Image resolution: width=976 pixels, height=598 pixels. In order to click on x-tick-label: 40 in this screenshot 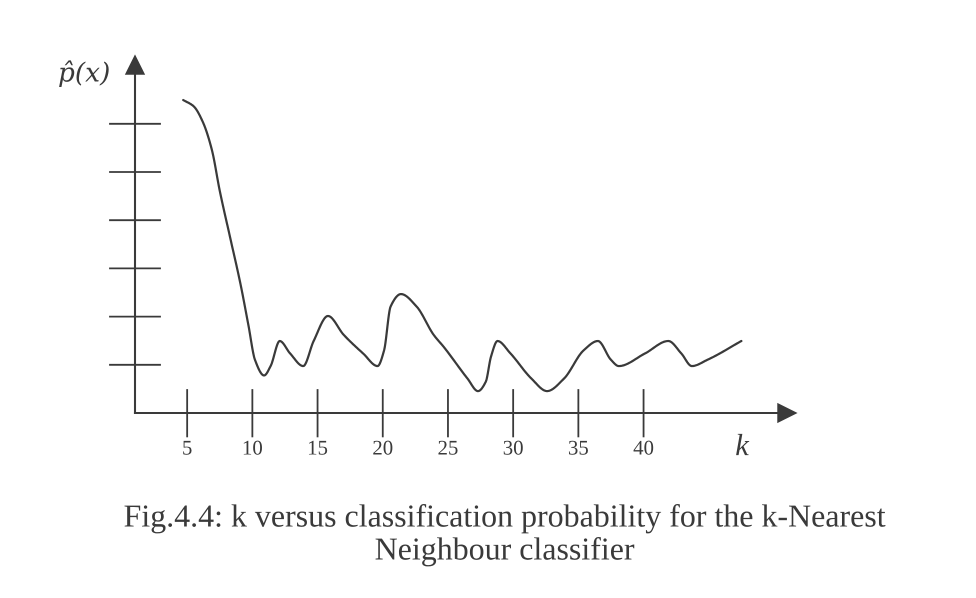, I will do `click(644, 447)`.